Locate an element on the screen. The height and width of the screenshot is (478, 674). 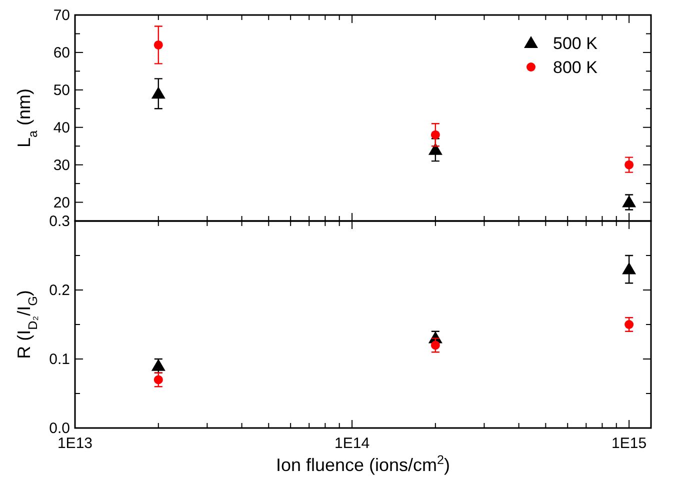
y-tick-label: 60 is located at coordinates (61, 53).